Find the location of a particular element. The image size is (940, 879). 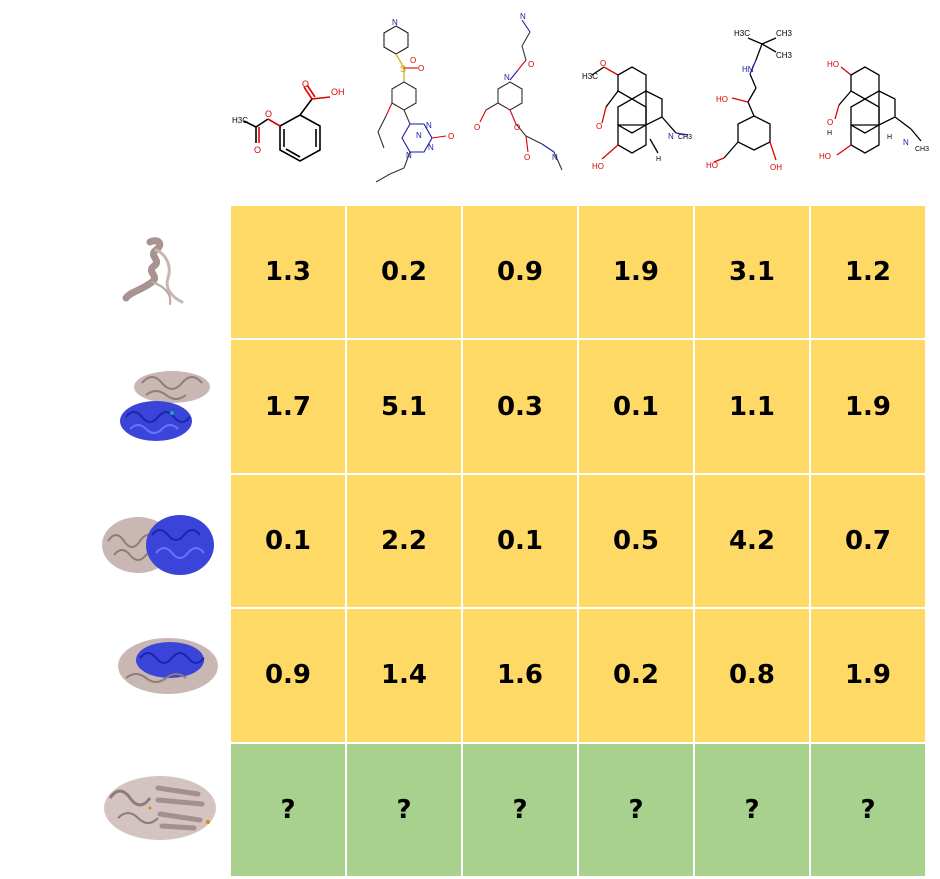

value-cell: 0.8 is located at coordinates (752, 675).